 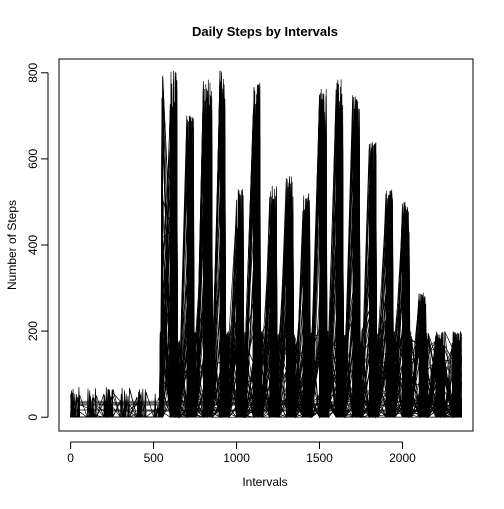 I want to click on y-axis-label: Number of Steps, so click(x=12, y=245).